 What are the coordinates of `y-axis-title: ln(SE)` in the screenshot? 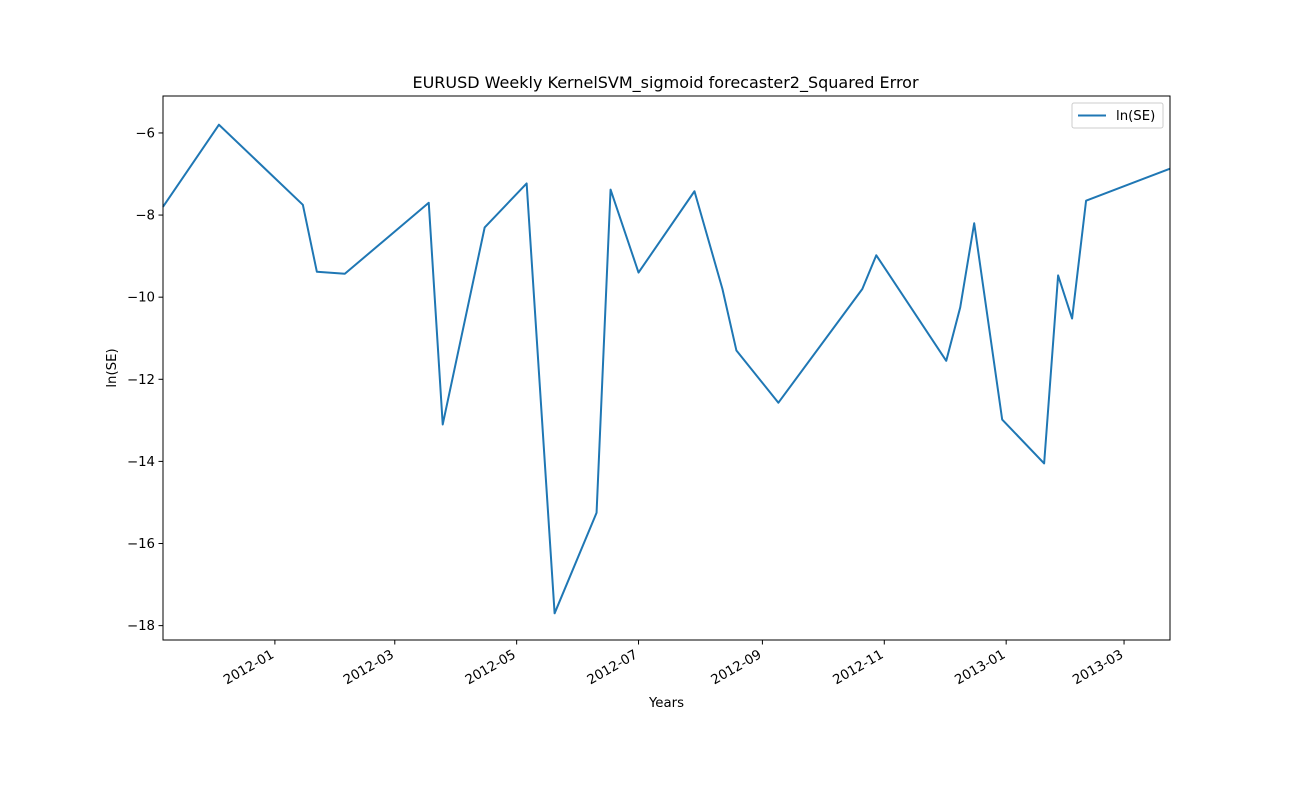 It's located at (112, 367).